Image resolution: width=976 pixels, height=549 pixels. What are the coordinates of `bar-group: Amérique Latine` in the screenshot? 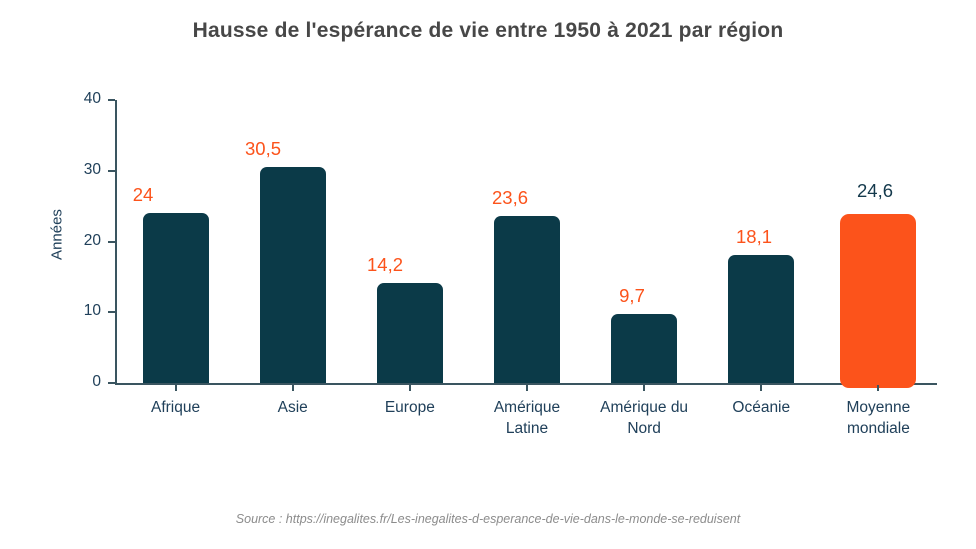 It's located at (526, 268).